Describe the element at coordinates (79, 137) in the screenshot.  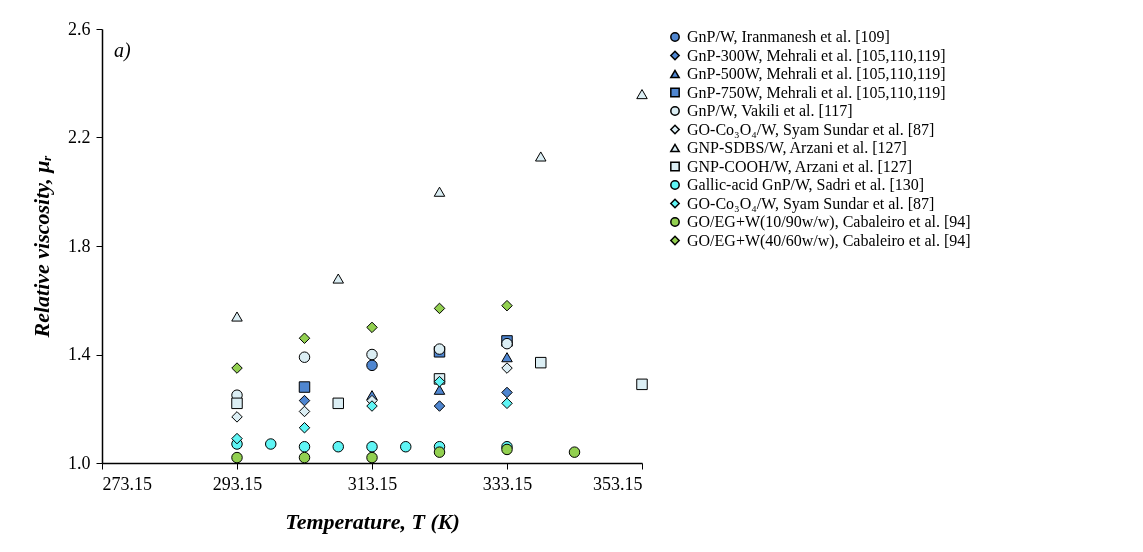
I see `y-tick-label: 2.2` at that location.